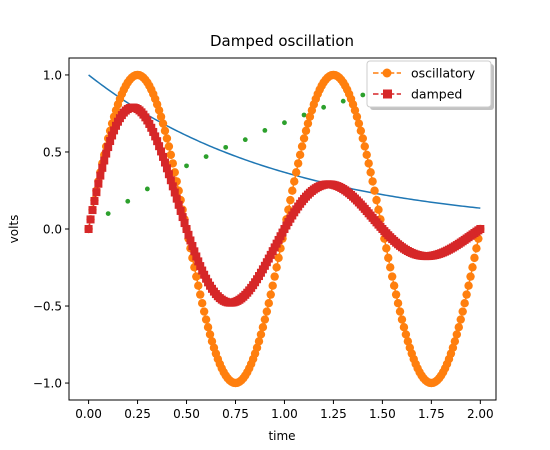  Describe the element at coordinates (47, 384) in the screenshot. I see `y-tick-label: −1.0` at that location.